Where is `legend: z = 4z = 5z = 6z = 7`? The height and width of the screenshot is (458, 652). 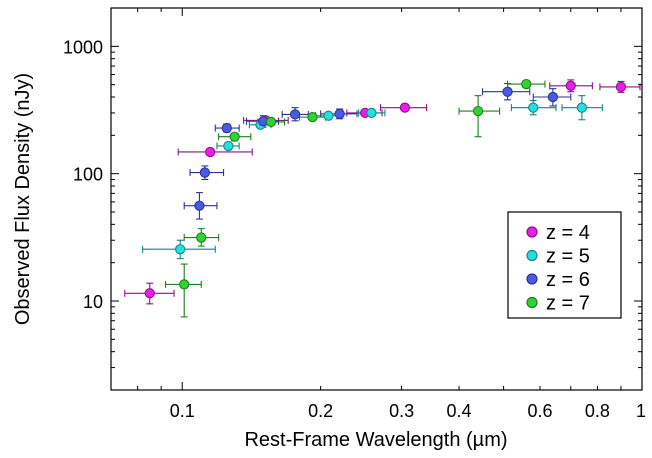
legend: z = 4z = 5z = 6z = 7 is located at coordinates (564, 265).